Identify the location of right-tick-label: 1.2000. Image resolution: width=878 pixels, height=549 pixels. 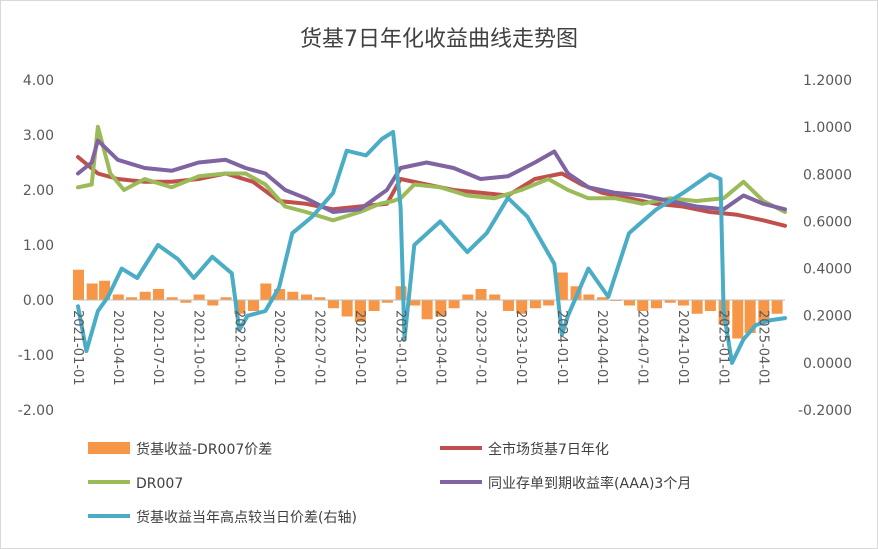
(827, 81).